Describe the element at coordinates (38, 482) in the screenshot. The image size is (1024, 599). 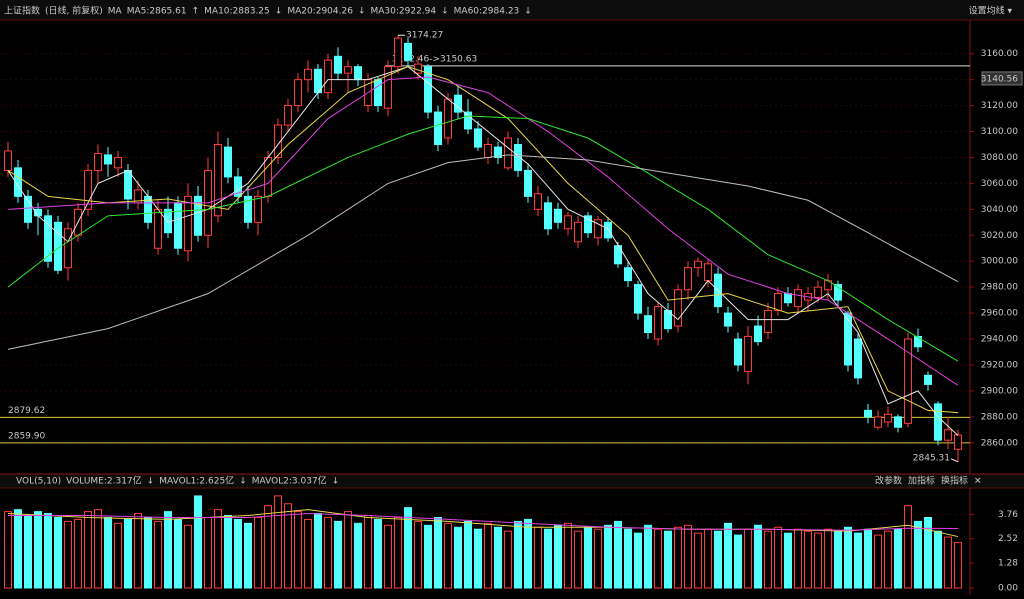
I see `volume-title: VOL(5,10)` at that location.